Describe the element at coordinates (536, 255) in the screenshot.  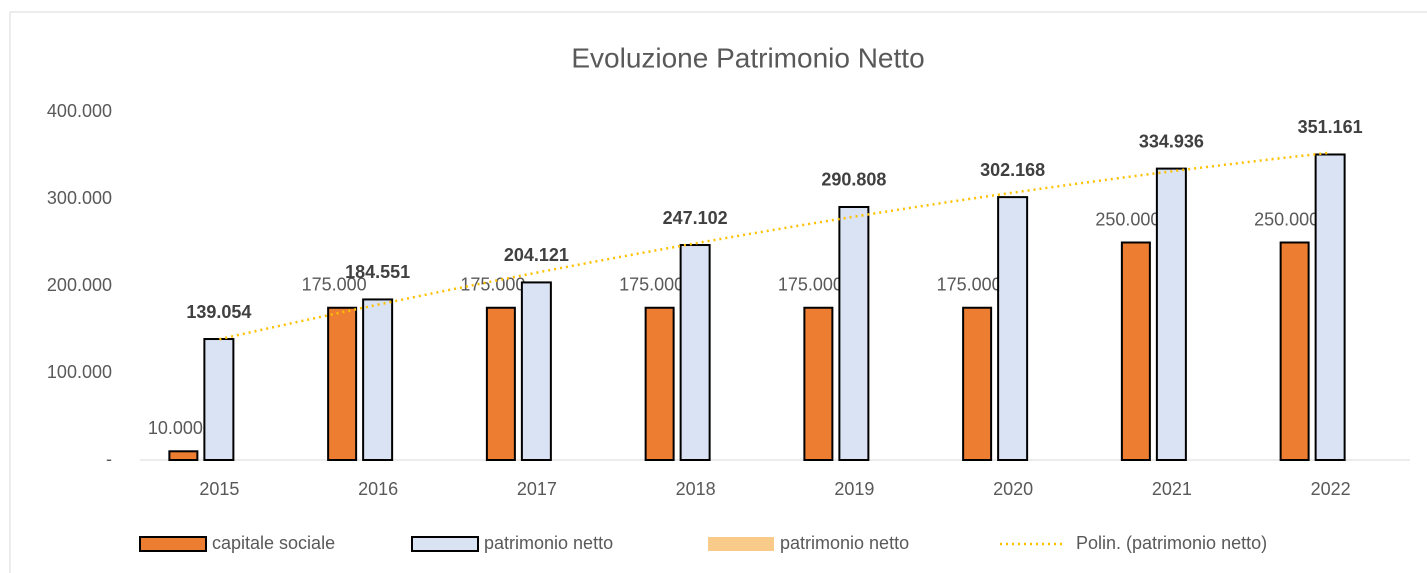
I see `data-label: 204.121` at that location.